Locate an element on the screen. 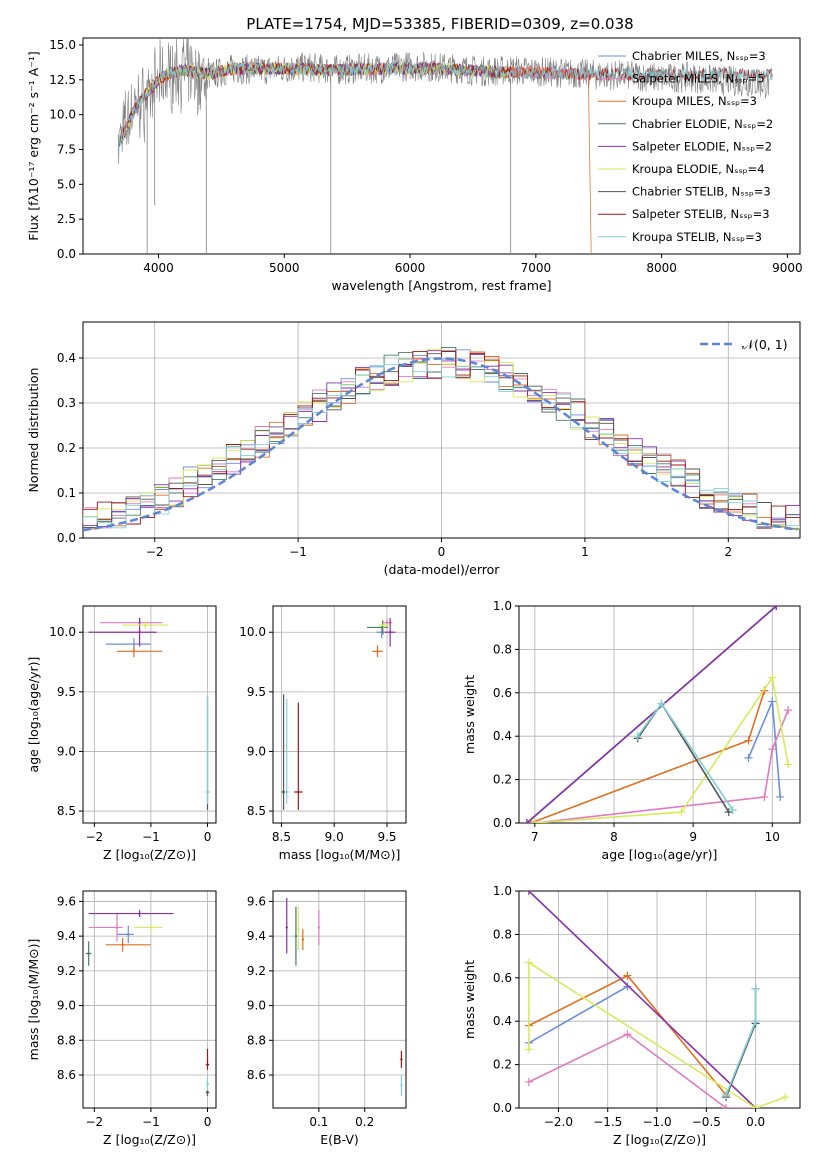 The width and height of the screenshot is (819, 1170). mass_vs_Z-axes is located at coordinates (148, 1001).